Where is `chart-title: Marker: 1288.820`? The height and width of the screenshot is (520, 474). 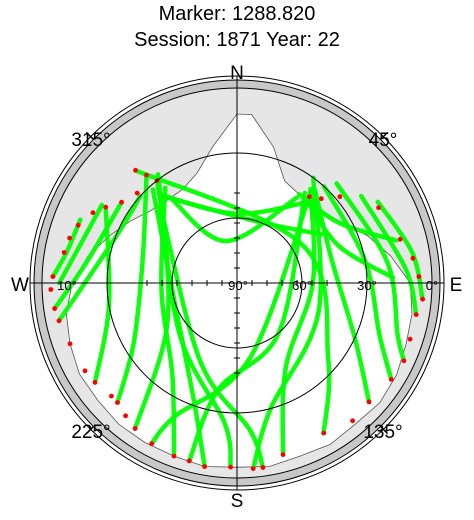
chart-title: Marker: 1288.820 is located at coordinates (237, 14).